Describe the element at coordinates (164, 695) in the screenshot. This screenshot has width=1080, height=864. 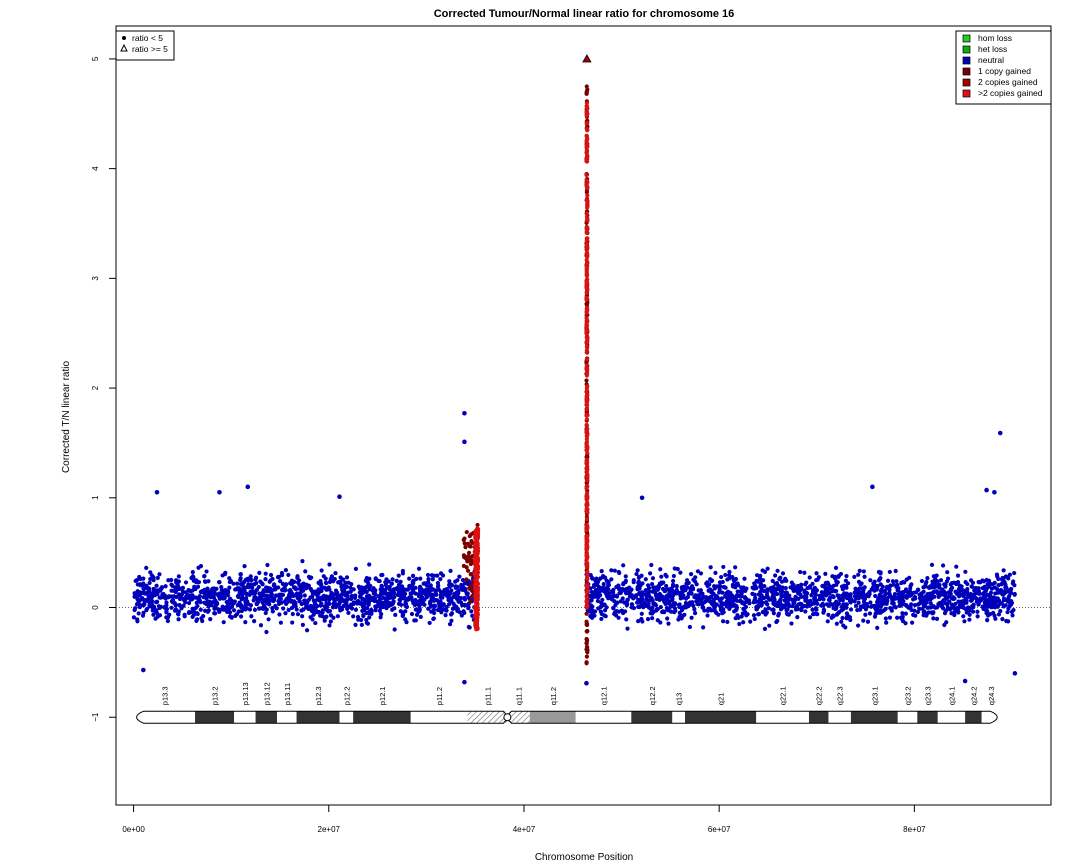
I see `band-label: p13.3` at that location.